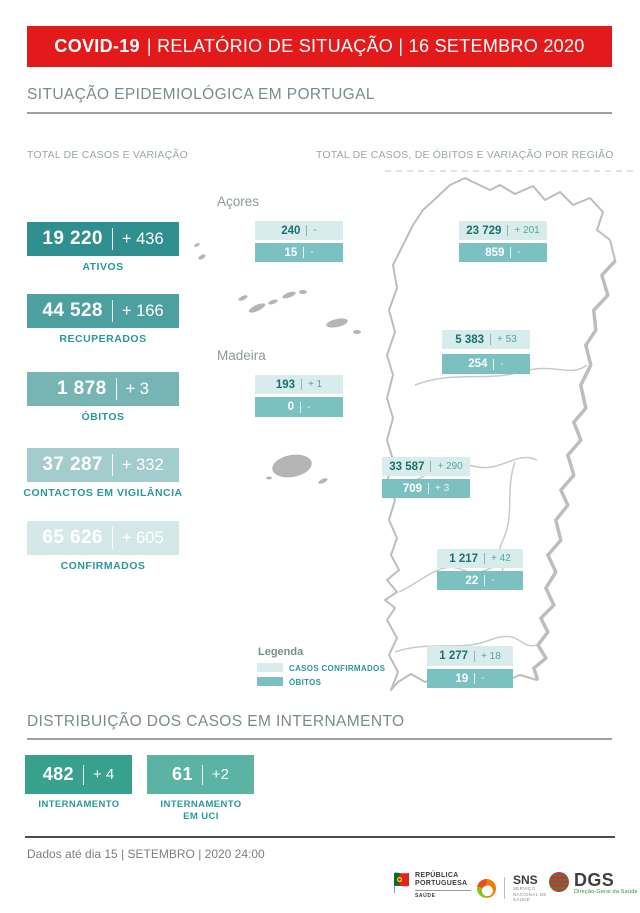 This screenshot has width=640, height=913. Describe the element at coordinates (137, 388) in the screenshot. I see `obitos-delta: + 3` at that location.